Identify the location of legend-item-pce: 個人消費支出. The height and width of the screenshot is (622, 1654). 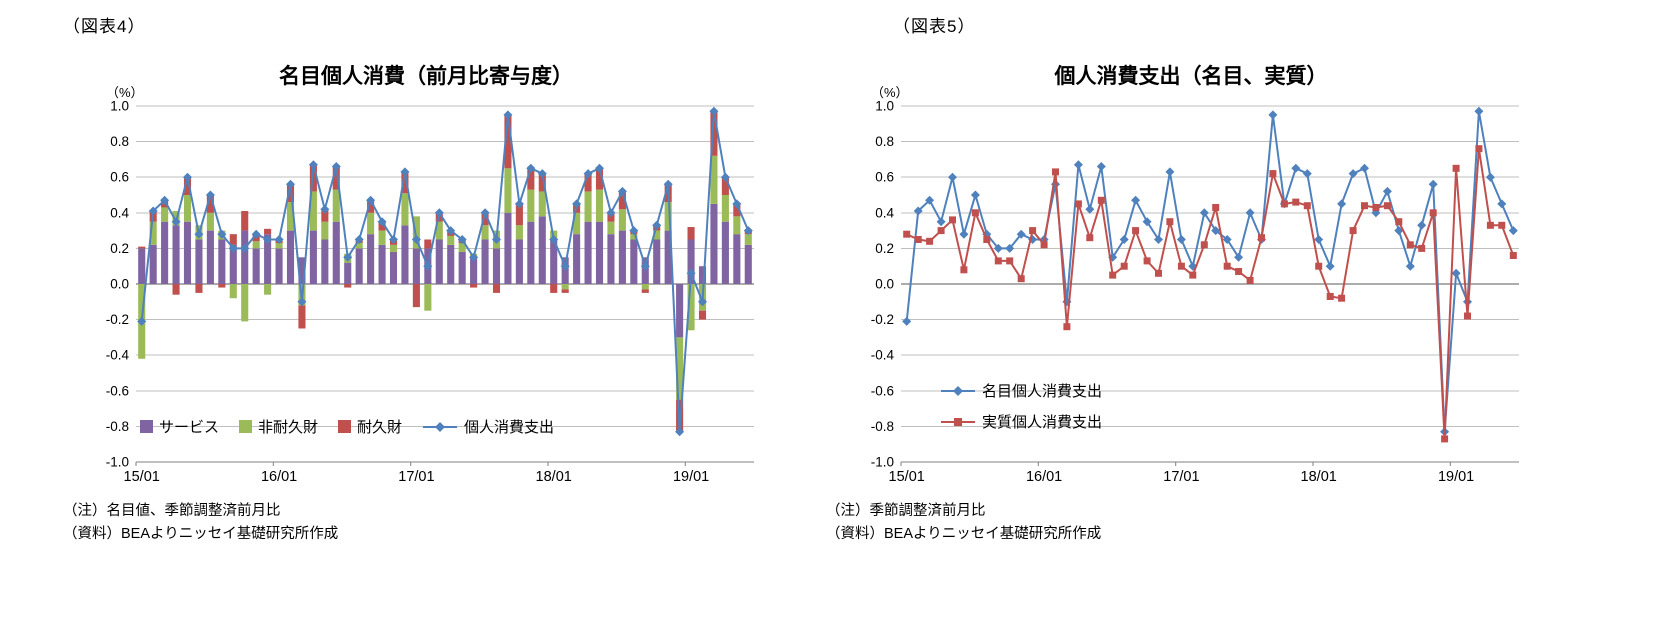
(488, 426).